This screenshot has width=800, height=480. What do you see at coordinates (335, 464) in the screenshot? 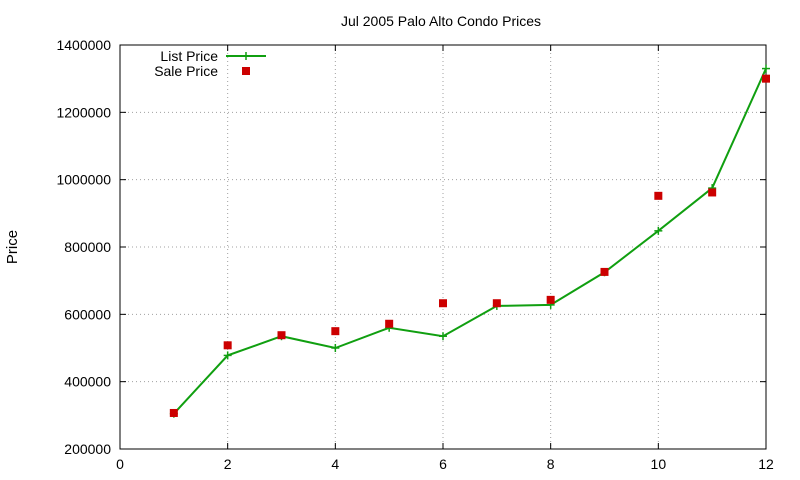
I see `x-tick-label: 4` at bounding box center [335, 464].